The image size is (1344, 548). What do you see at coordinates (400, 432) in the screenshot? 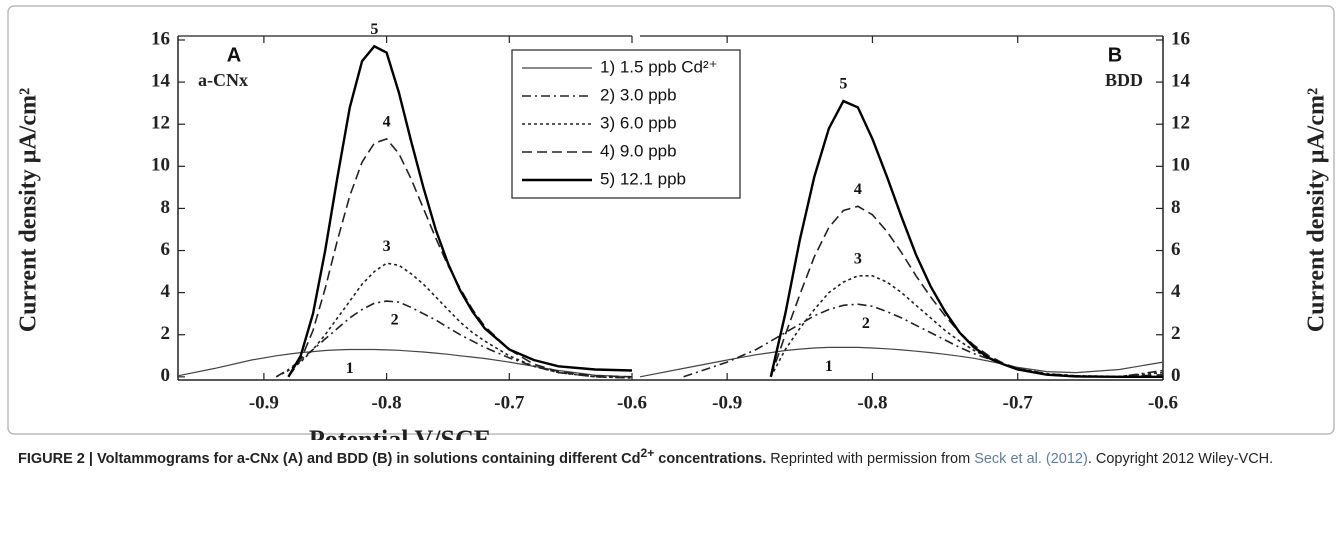
I see `x-axis-label: Potential V/SCE` at bounding box center [400, 432].